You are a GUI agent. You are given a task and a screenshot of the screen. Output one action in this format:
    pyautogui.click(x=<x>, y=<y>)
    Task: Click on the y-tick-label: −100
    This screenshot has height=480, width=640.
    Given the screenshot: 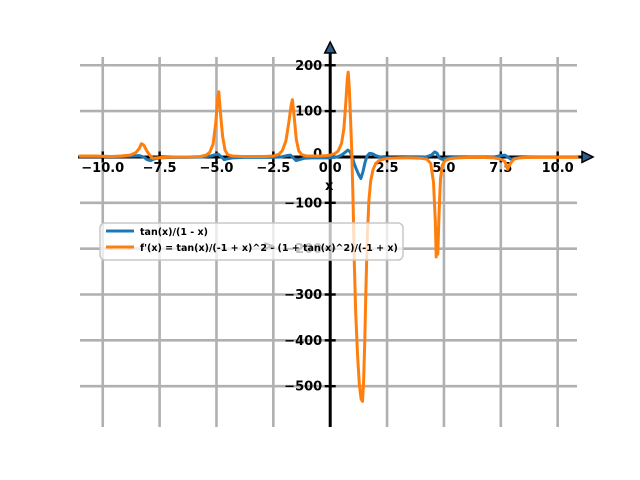 What is the action you would take?
    pyautogui.click(x=303, y=203)
    